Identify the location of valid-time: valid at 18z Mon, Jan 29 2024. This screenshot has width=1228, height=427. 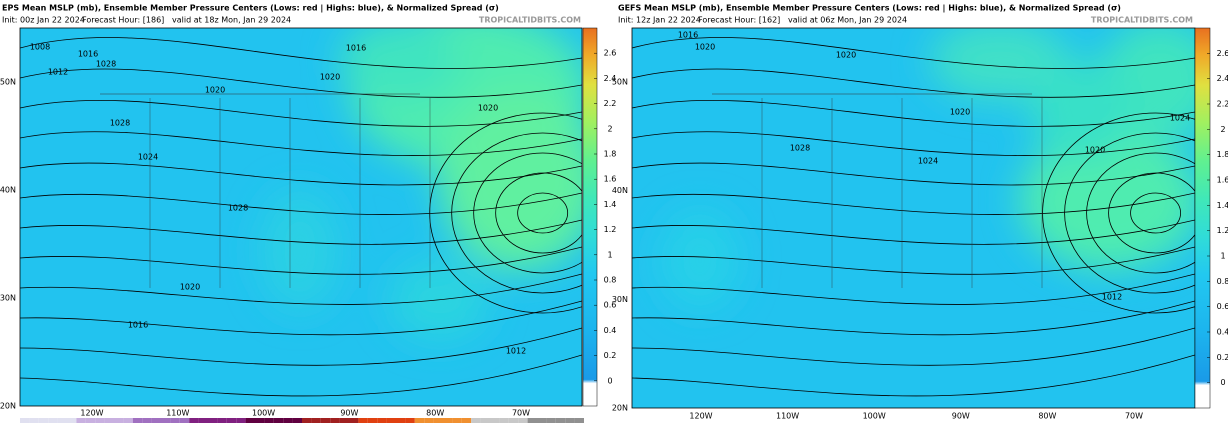
(231, 20).